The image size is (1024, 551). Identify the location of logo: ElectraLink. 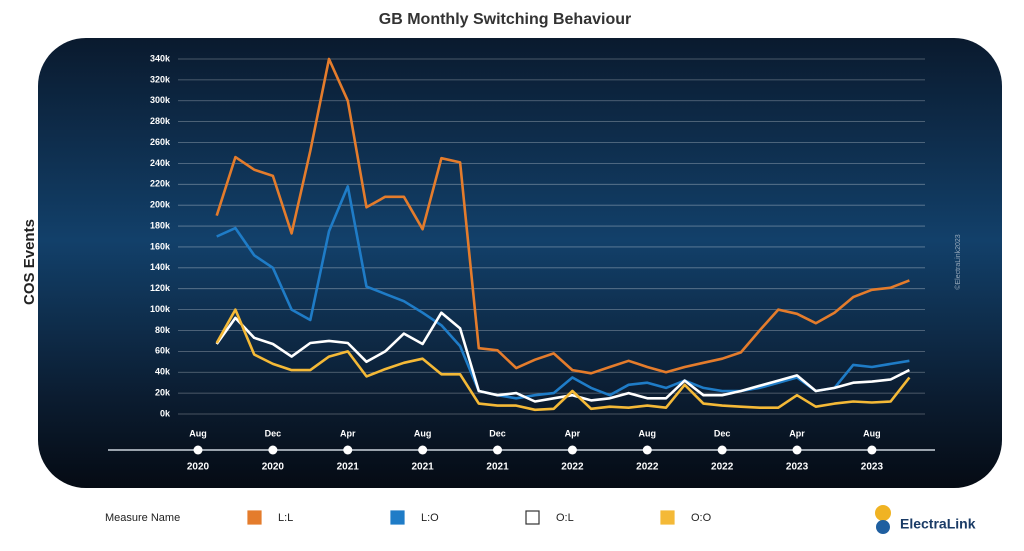
(925, 519).